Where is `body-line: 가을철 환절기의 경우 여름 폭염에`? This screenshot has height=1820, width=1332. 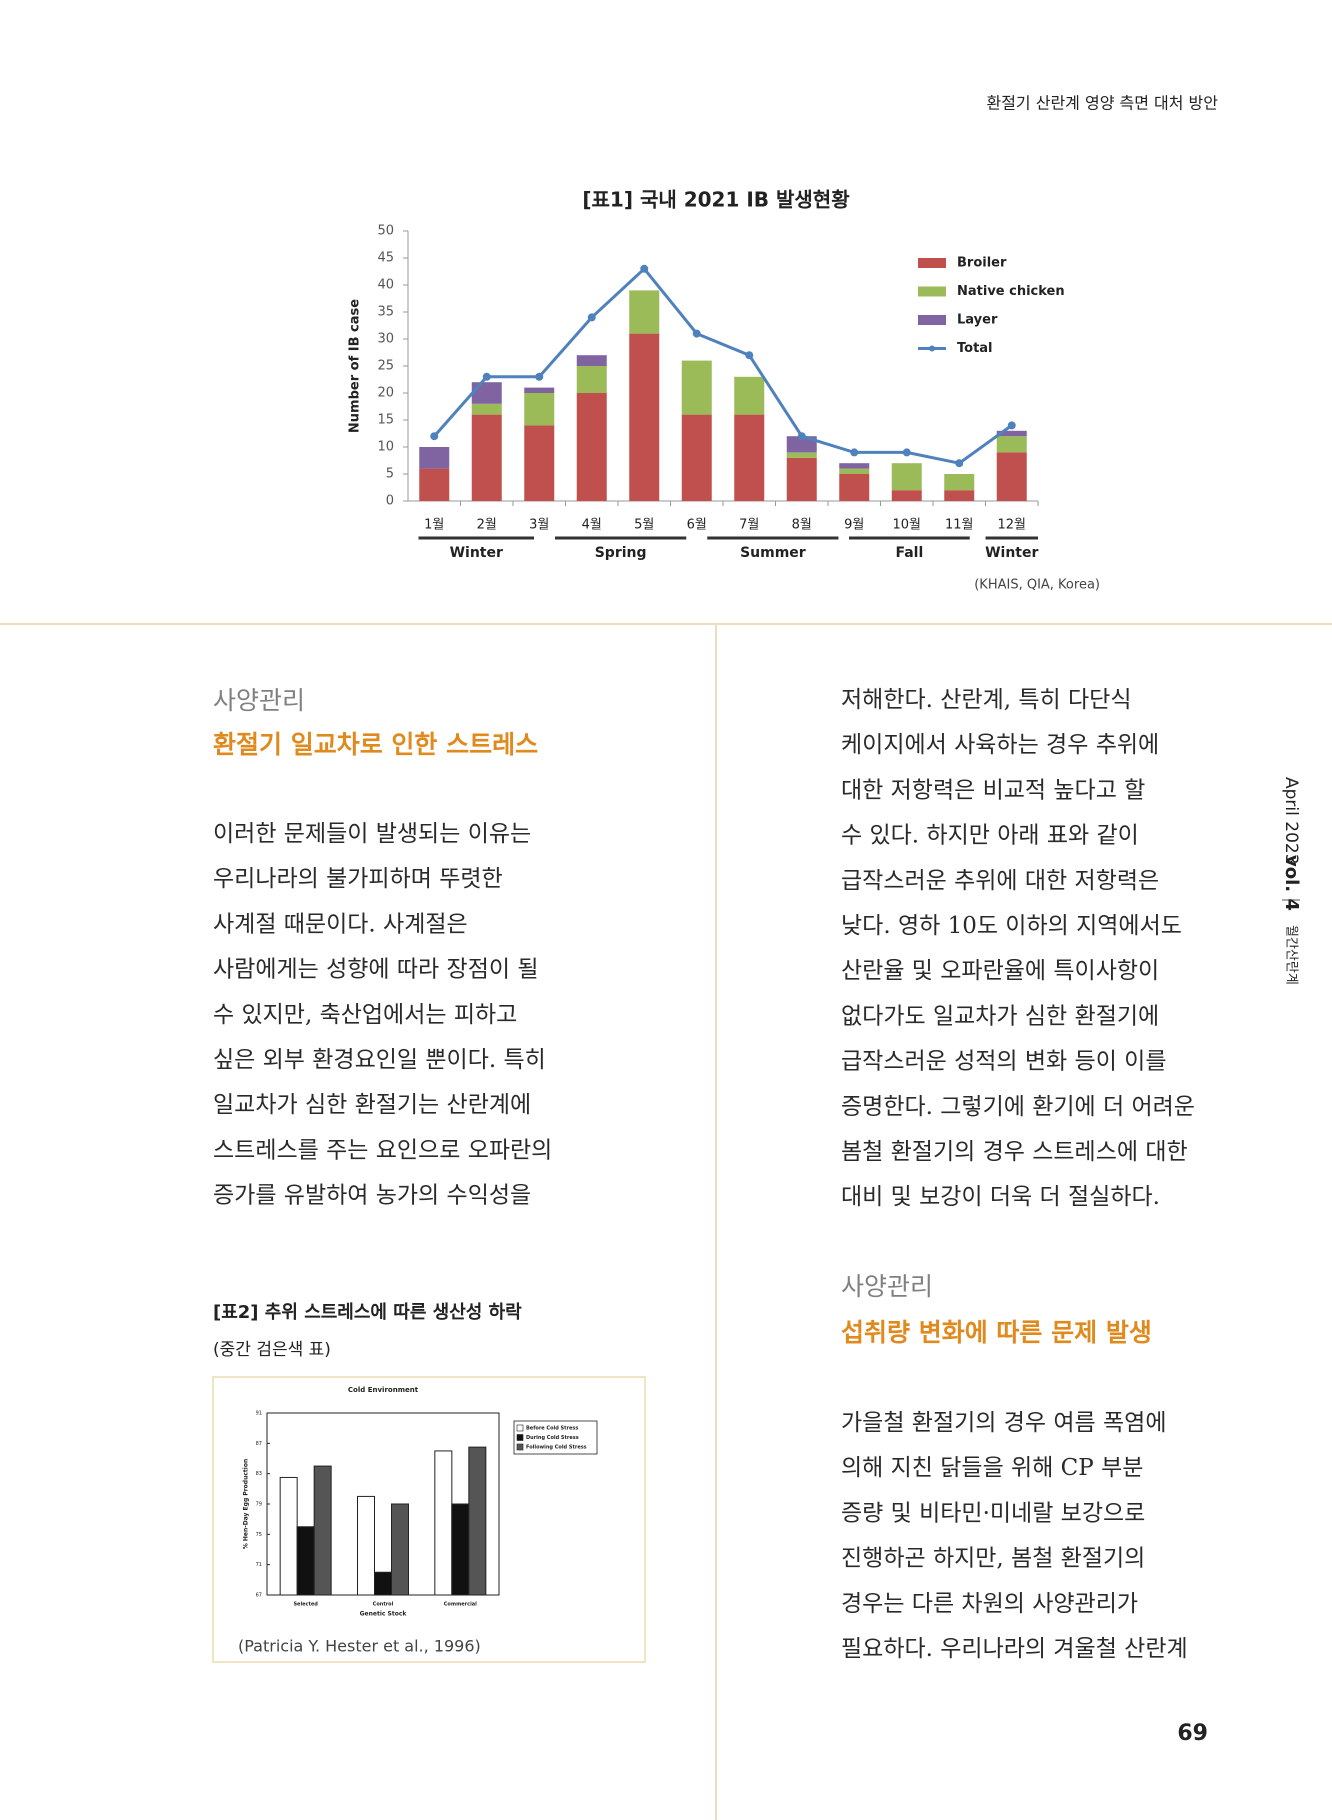 body-line: 가을철 환절기의 경우 여름 폭염에 is located at coordinates (1003, 1423).